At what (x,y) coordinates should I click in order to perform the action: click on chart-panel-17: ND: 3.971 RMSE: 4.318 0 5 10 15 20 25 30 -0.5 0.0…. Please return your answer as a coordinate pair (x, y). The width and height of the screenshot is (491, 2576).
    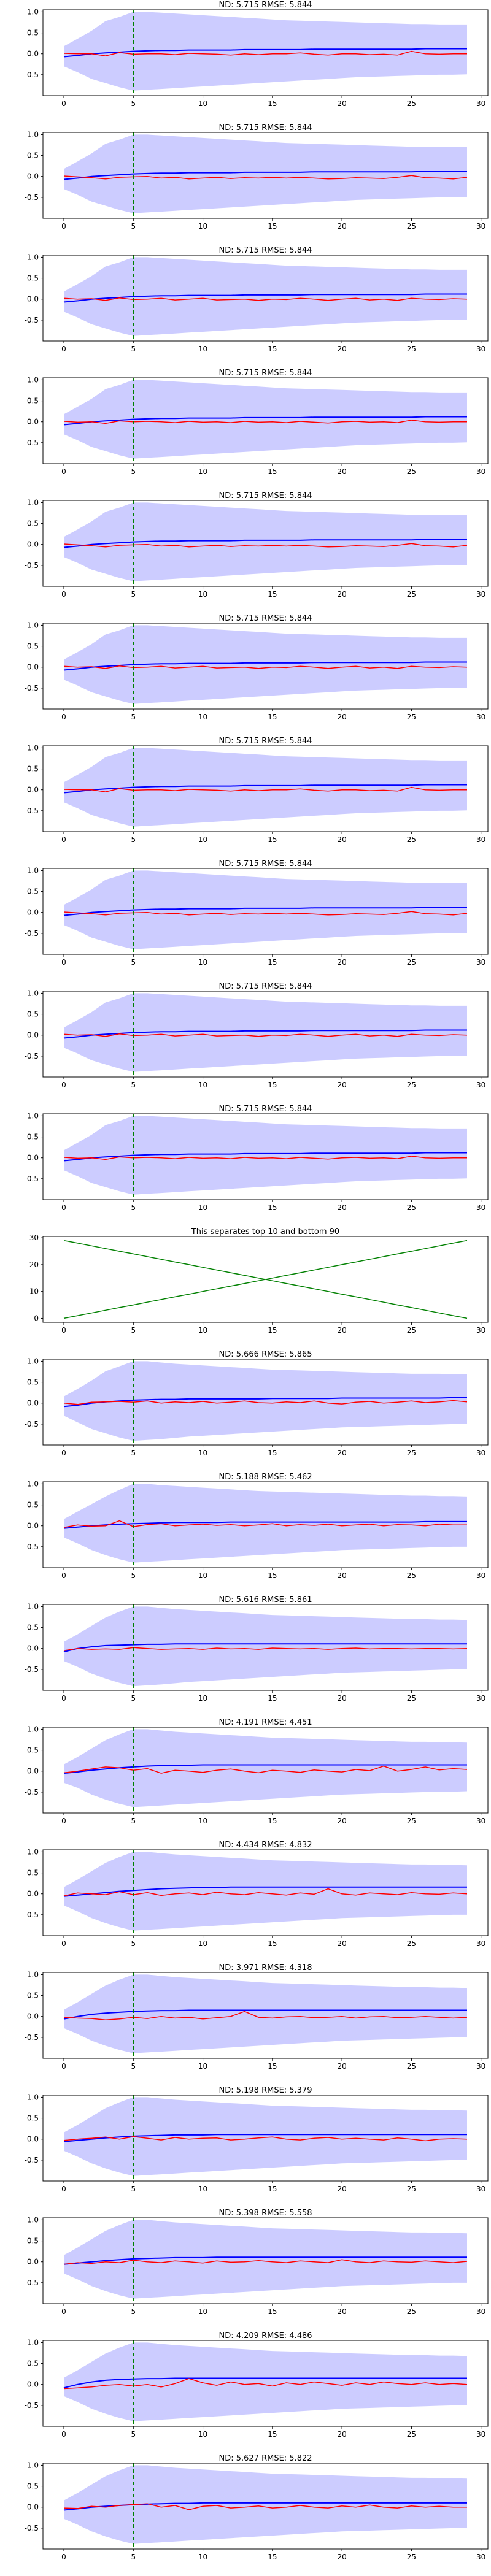
    Looking at the image, I should click on (257, 2017).